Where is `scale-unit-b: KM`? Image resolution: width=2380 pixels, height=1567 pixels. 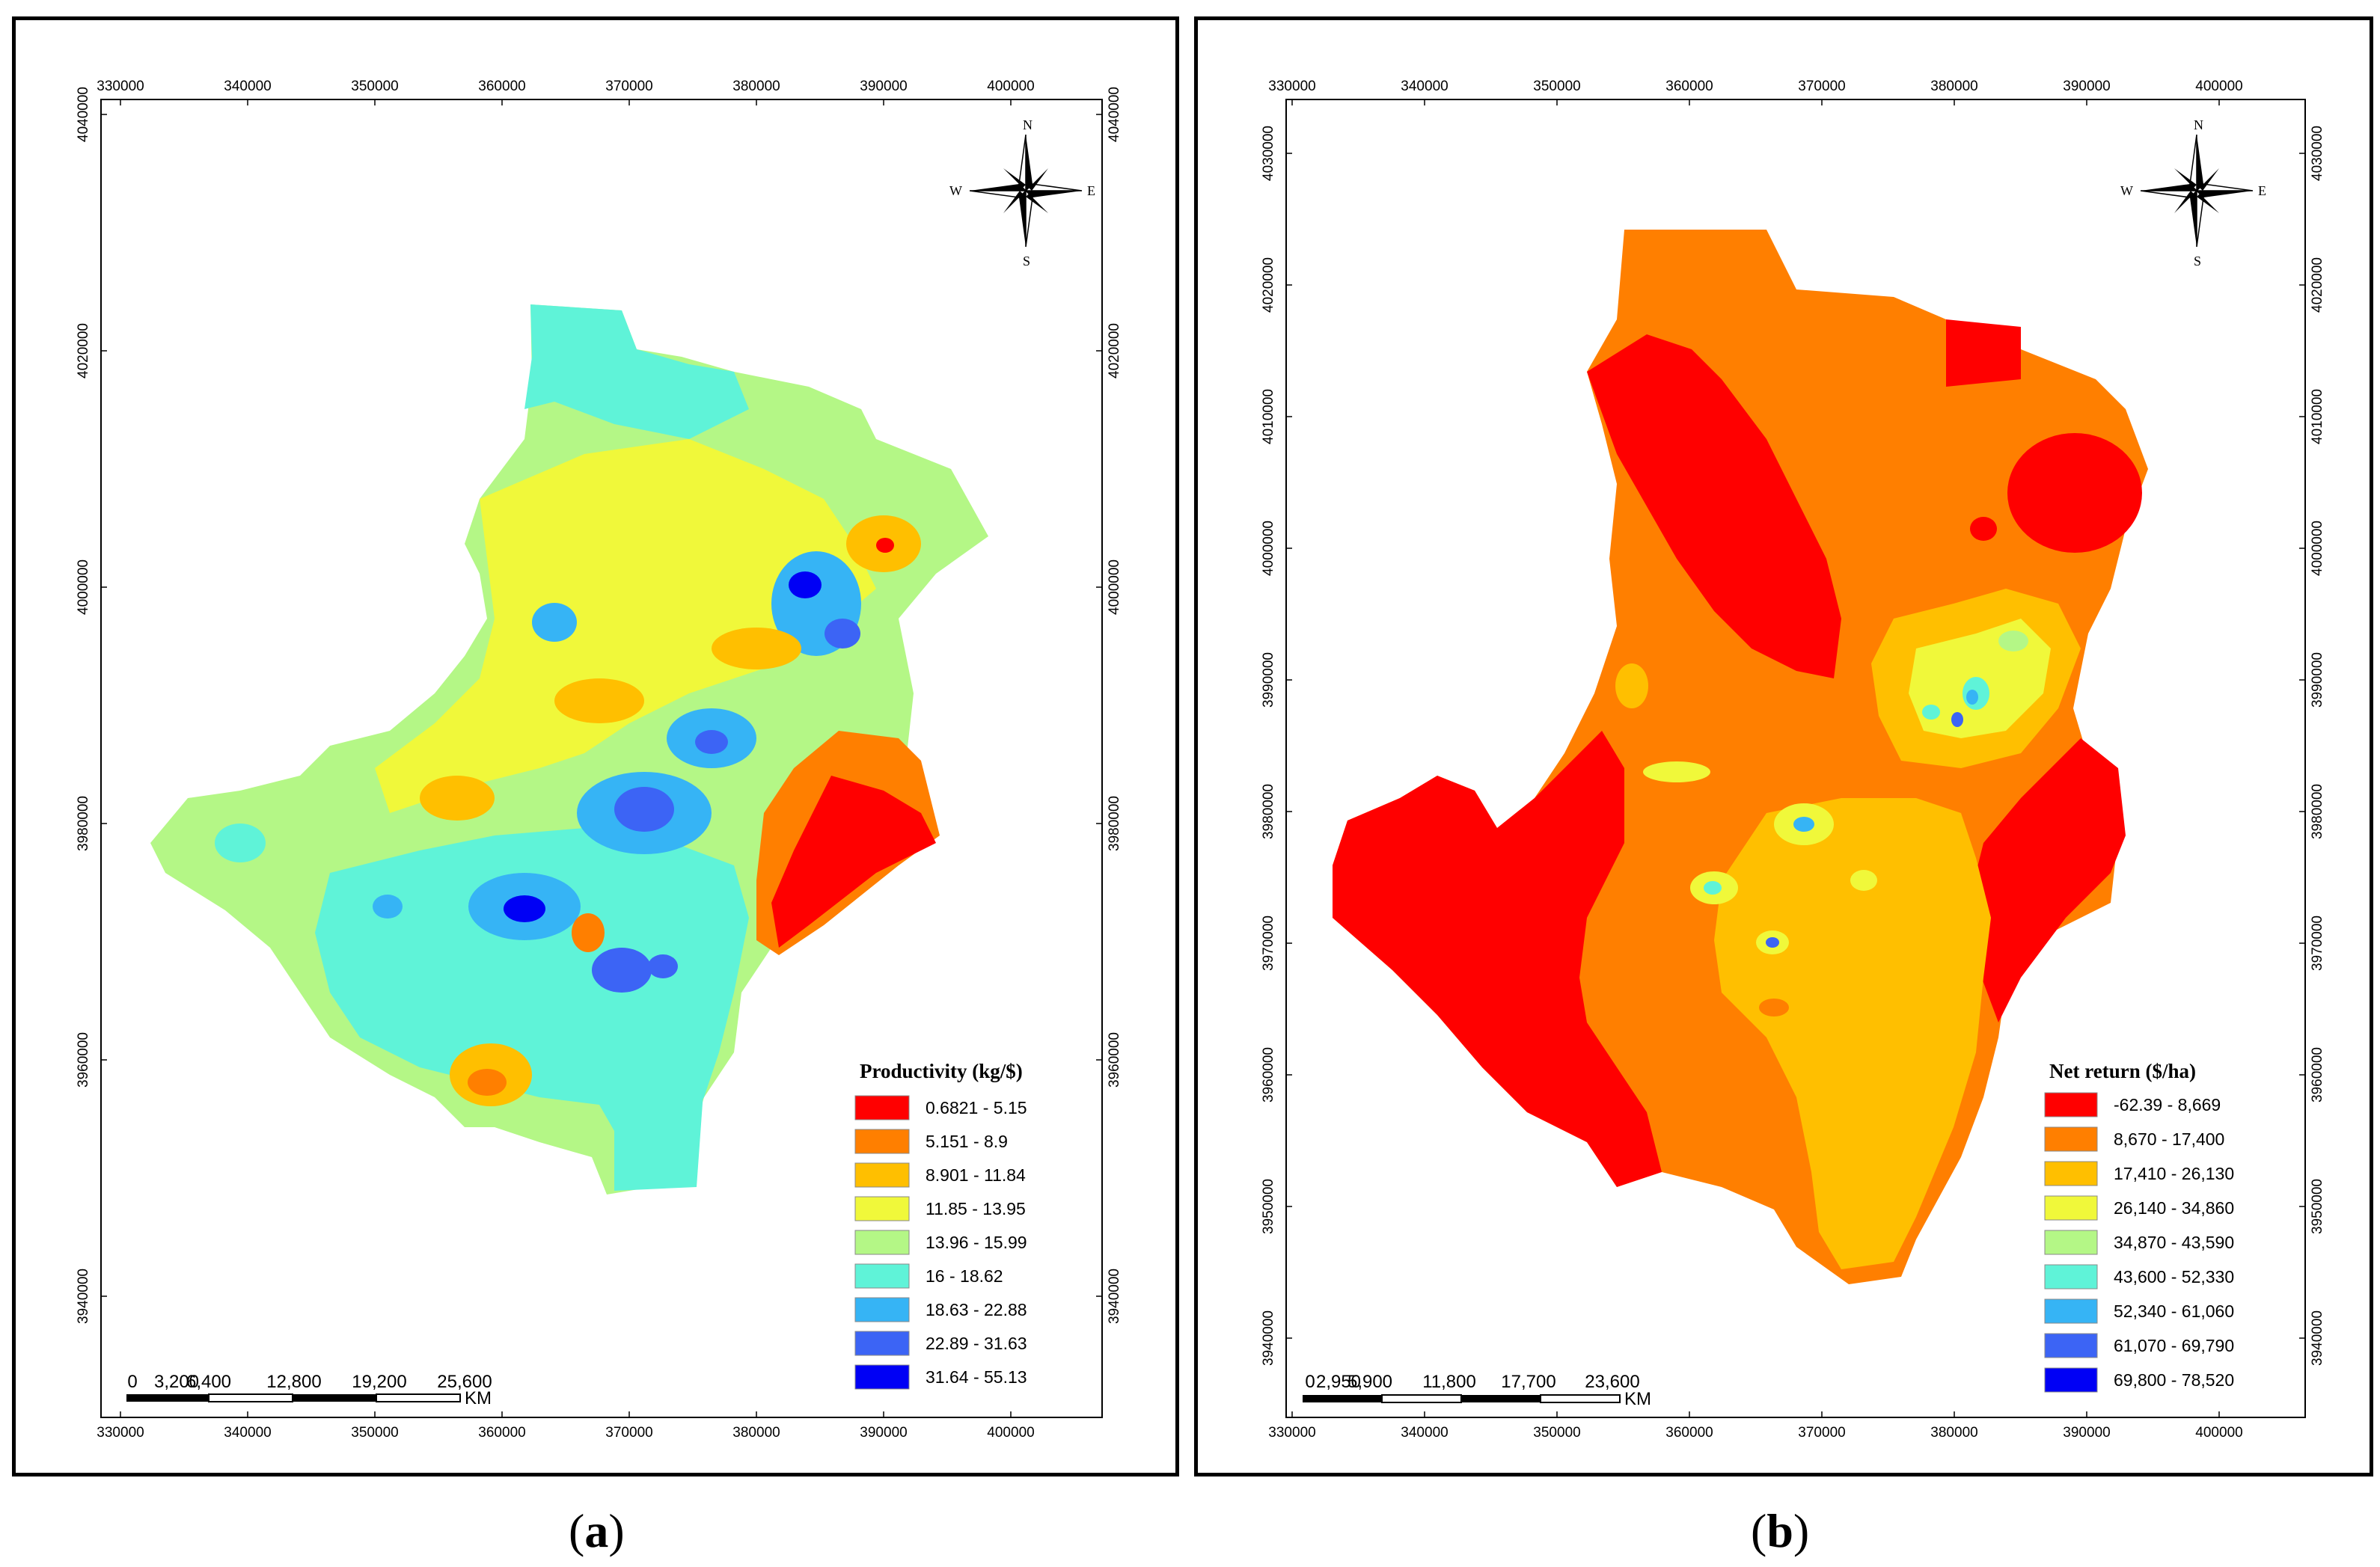
scale-unit-b: KM is located at coordinates (1637, 1399).